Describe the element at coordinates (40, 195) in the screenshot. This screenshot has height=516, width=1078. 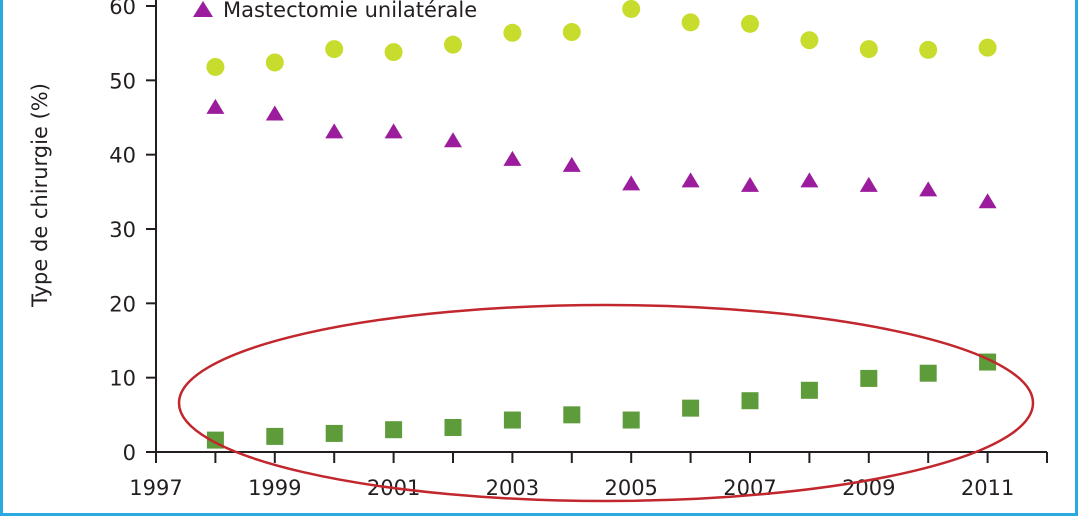
I see `y-axis-title: Type de chirurgie (%)` at that location.